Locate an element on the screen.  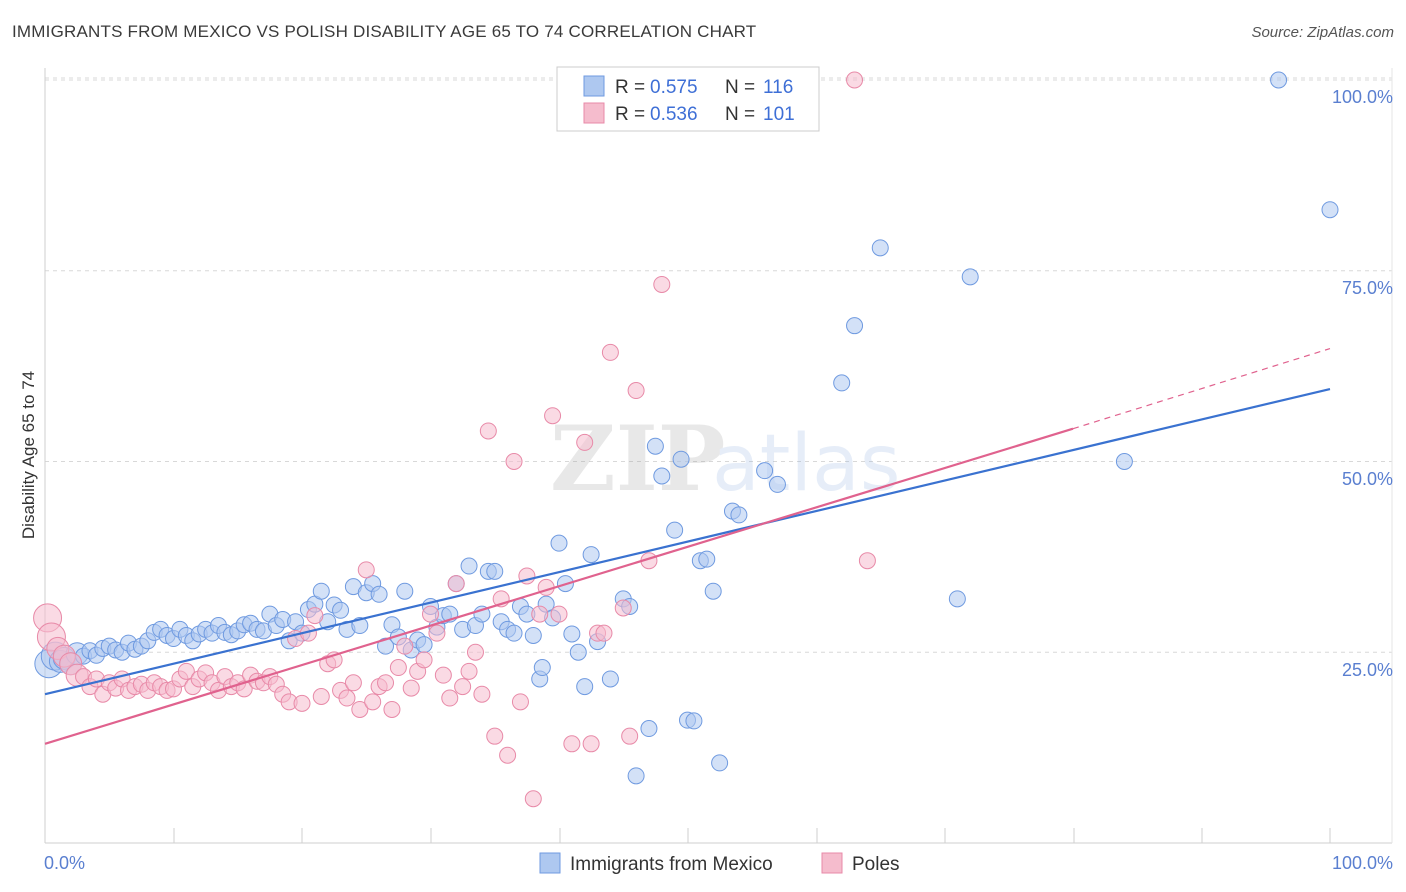
series-legend: Immigrants from Mexico Poles is located at coordinates (719, 863).